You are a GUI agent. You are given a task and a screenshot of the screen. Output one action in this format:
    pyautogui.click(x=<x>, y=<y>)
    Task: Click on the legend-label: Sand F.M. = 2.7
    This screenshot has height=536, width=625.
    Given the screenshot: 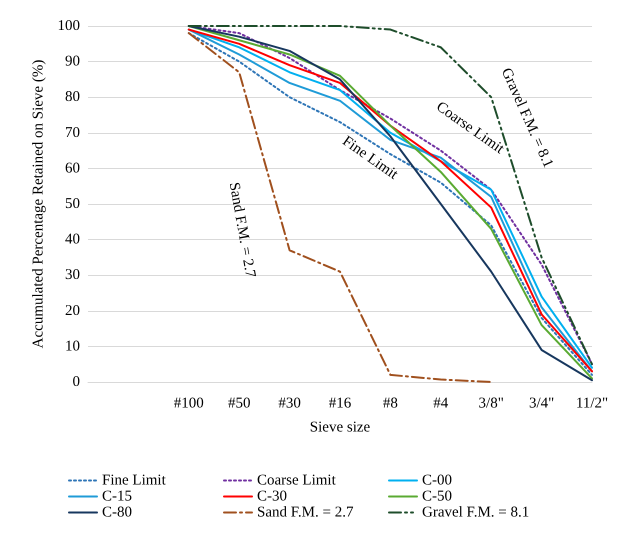 What is the action you would take?
    pyautogui.click(x=305, y=512)
    